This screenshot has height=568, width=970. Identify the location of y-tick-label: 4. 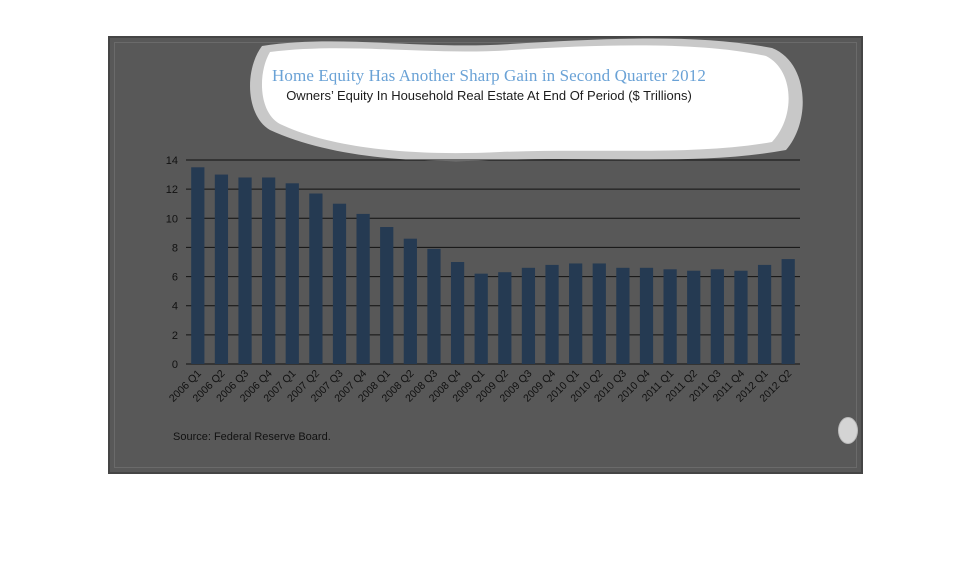
(175, 307).